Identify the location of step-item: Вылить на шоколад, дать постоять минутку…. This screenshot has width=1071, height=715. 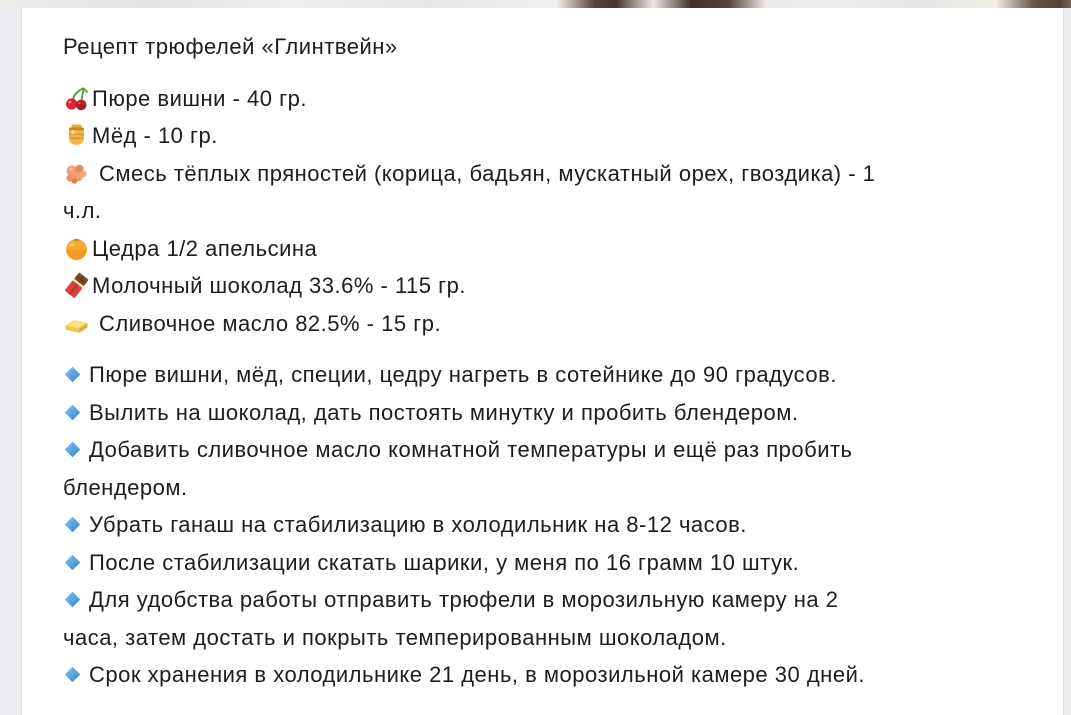
(550, 413).